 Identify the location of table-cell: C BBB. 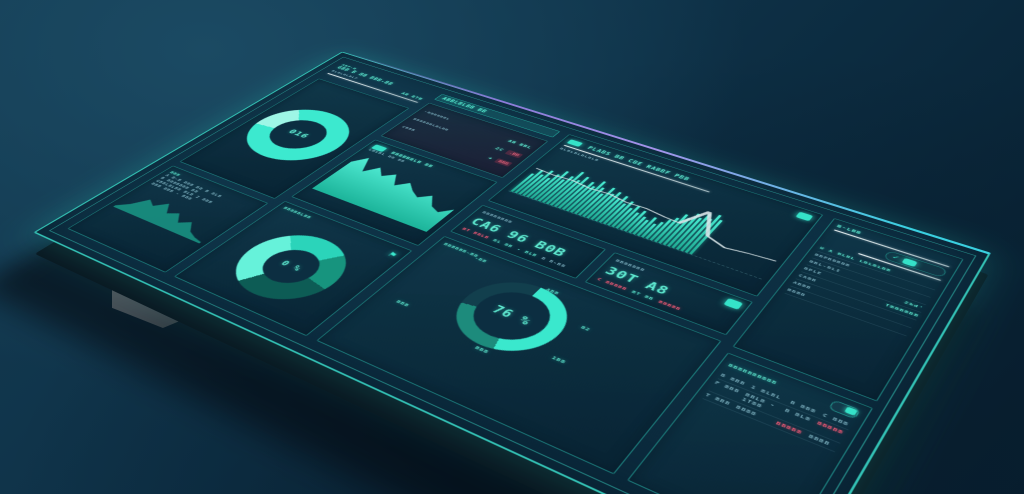
(836, 420).